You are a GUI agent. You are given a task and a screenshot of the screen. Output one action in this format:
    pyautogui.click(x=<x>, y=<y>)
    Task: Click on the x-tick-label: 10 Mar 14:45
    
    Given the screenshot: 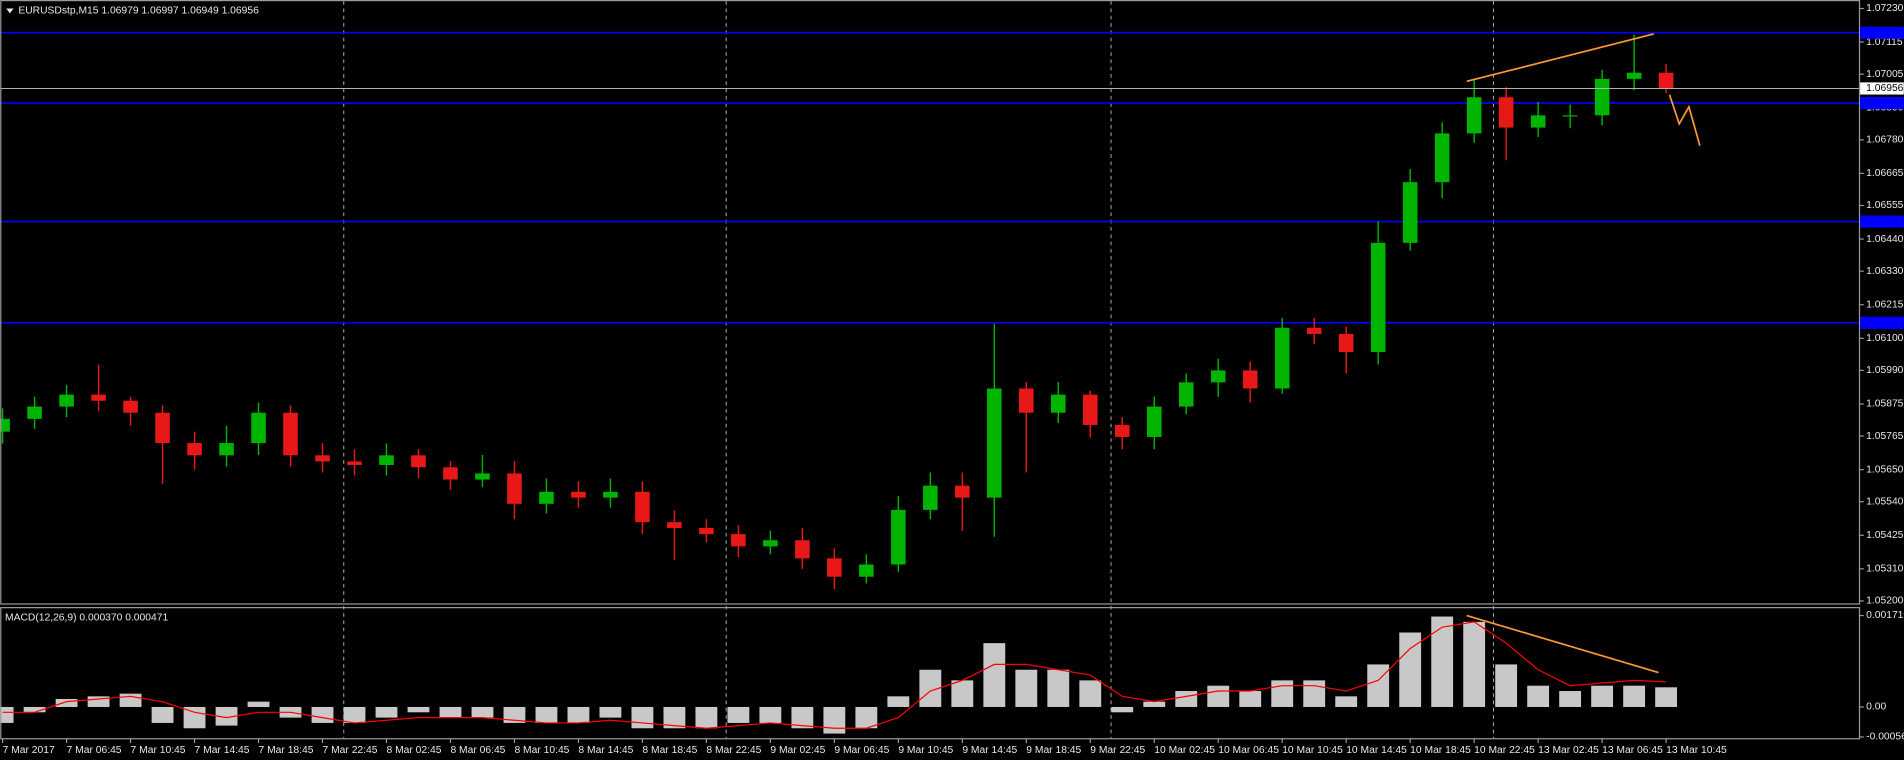 What is the action you would take?
    pyautogui.click(x=1376, y=750)
    